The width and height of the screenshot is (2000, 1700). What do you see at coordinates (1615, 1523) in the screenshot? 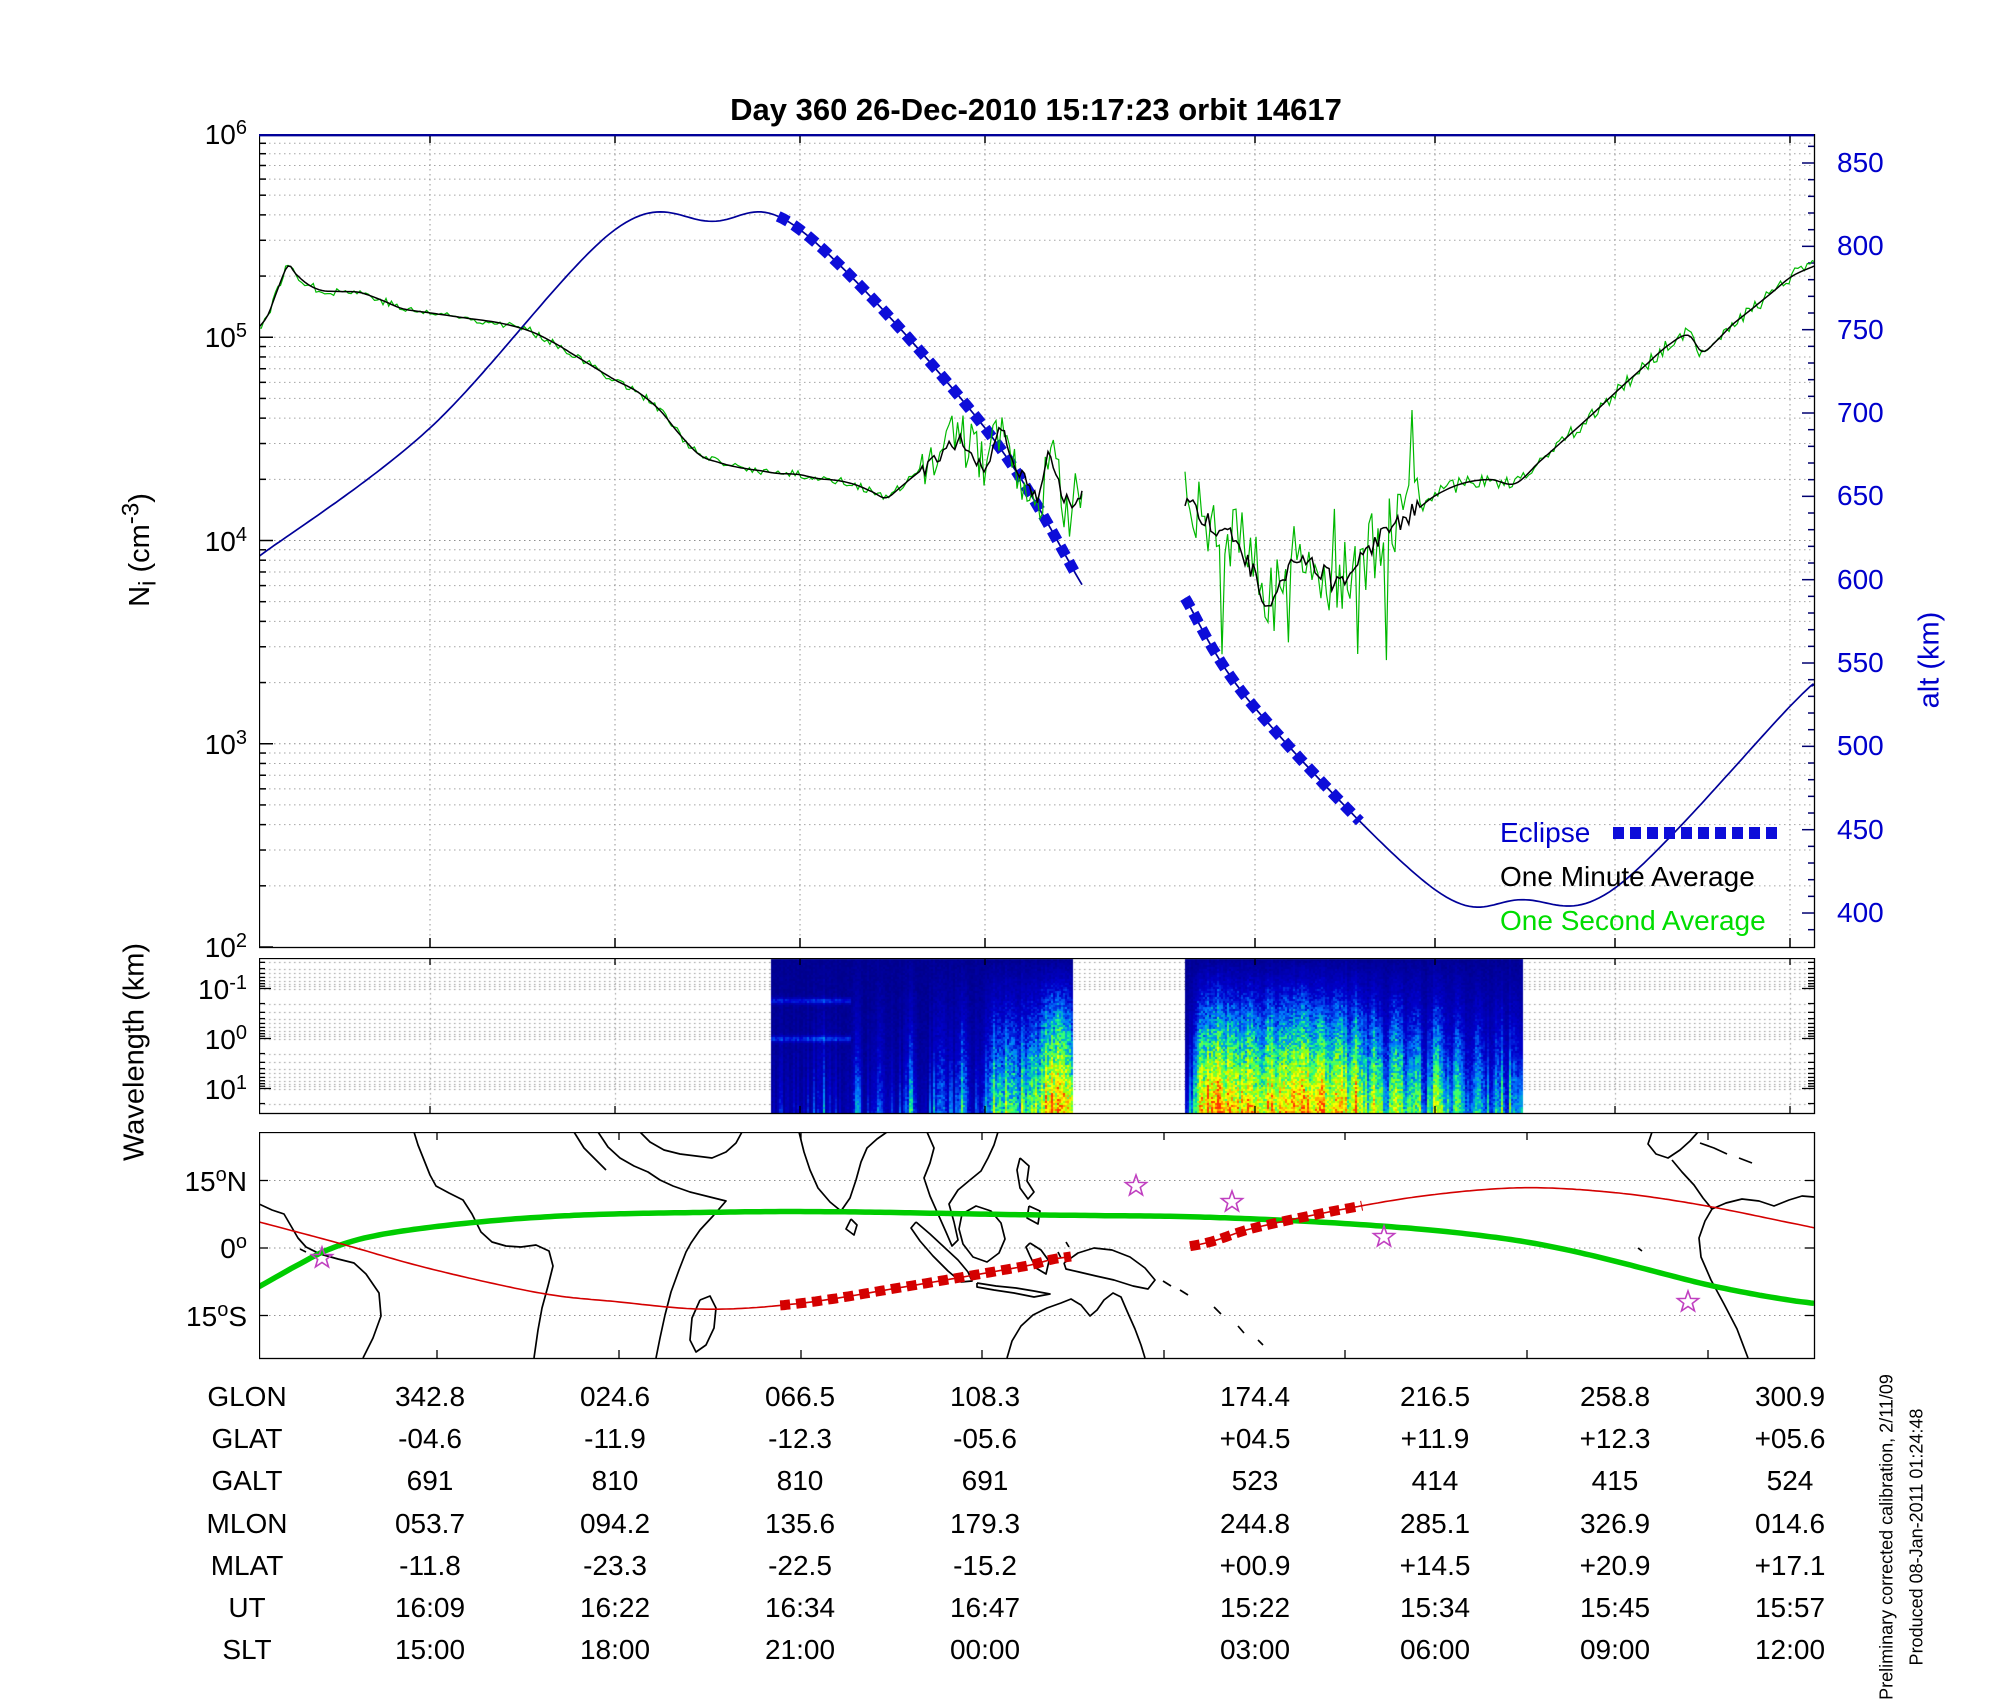
I see `table-cell-mlon: 326.9` at bounding box center [1615, 1523].